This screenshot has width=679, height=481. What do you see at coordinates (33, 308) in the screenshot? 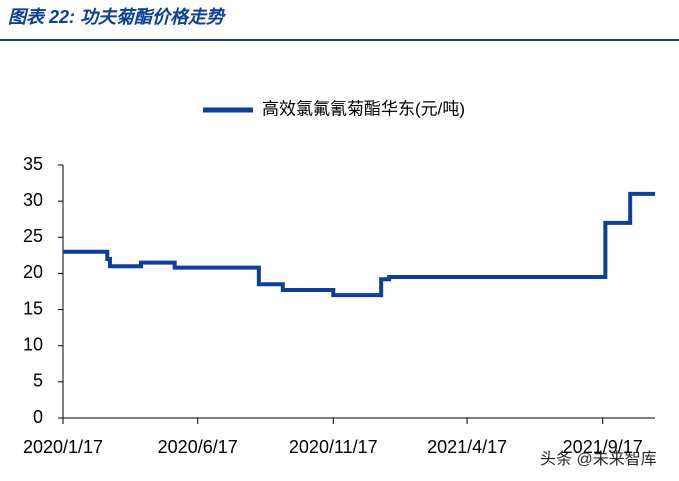
I see `y-tick-label: 15` at bounding box center [33, 308].